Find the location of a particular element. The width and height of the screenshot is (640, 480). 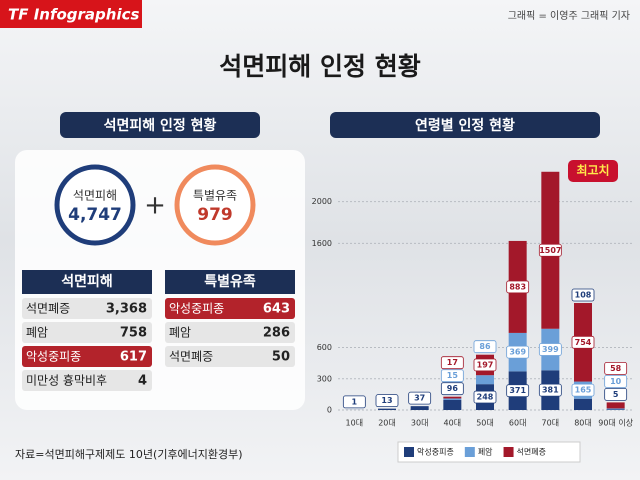

table-cell: 758 is located at coordinates (133, 333).